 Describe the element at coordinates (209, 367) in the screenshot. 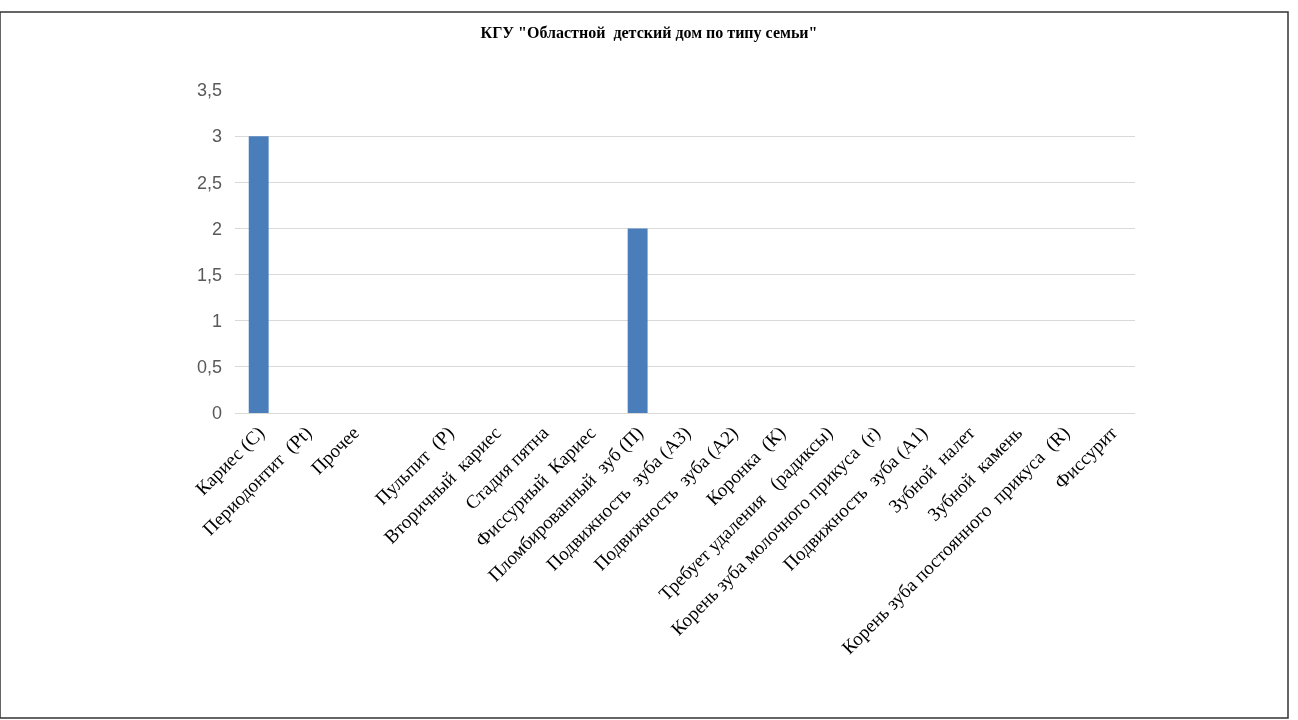

I see `y-tick-label: 0,5` at that location.